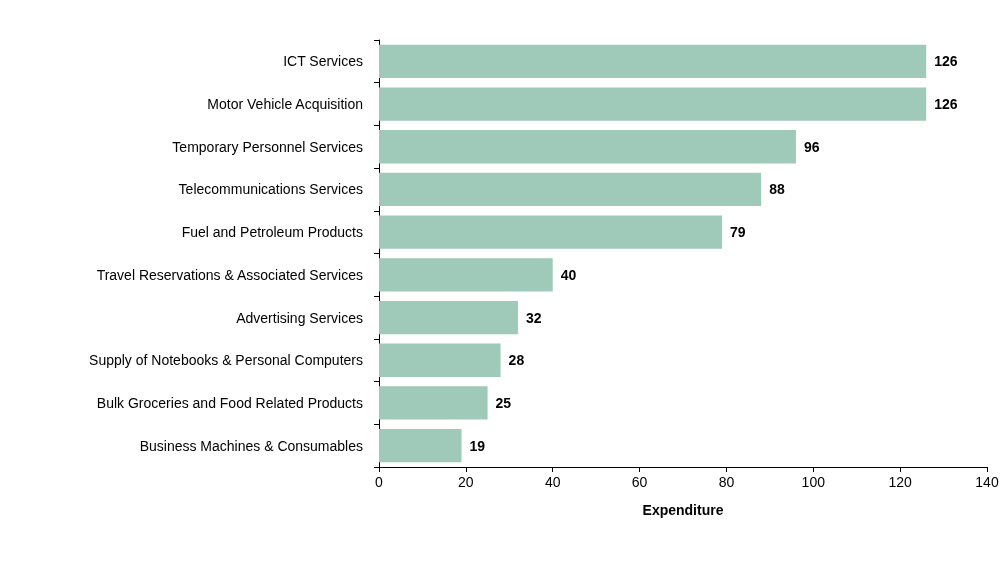 The width and height of the screenshot is (1002, 571). What do you see at coordinates (777, 189) in the screenshot?
I see `data-label: 88` at bounding box center [777, 189].